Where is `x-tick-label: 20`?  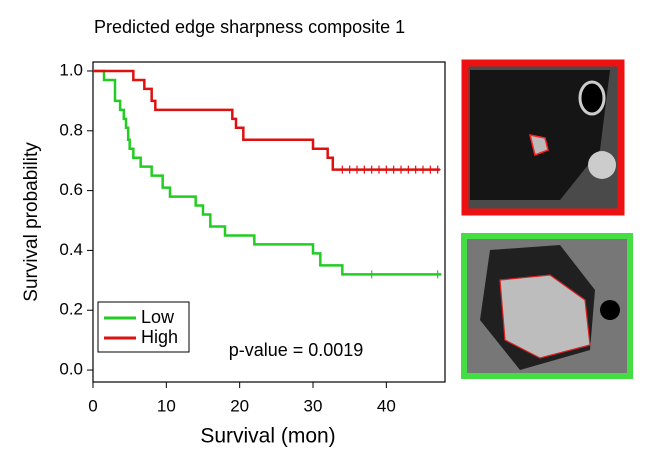 x-tick-label: 20 is located at coordinates (239, 405).